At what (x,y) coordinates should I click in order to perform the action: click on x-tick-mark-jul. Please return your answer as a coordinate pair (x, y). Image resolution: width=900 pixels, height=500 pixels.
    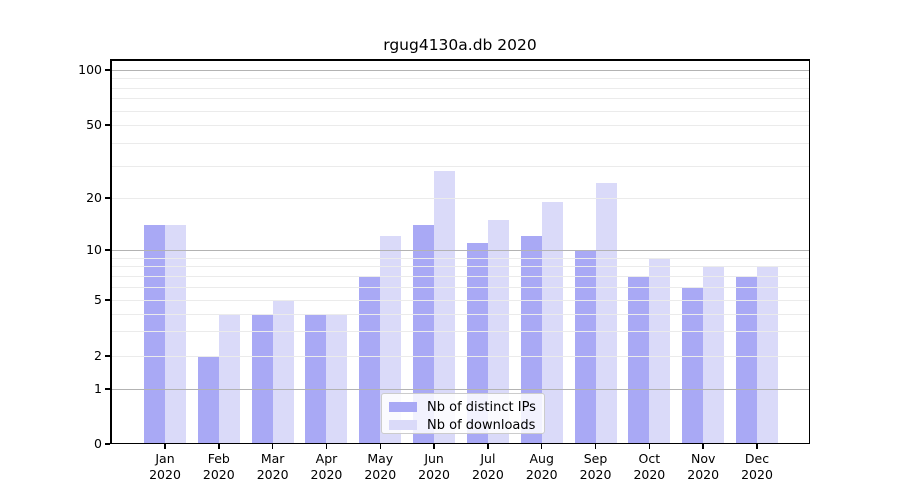
    Looking at the image, I should click on (488, 446).